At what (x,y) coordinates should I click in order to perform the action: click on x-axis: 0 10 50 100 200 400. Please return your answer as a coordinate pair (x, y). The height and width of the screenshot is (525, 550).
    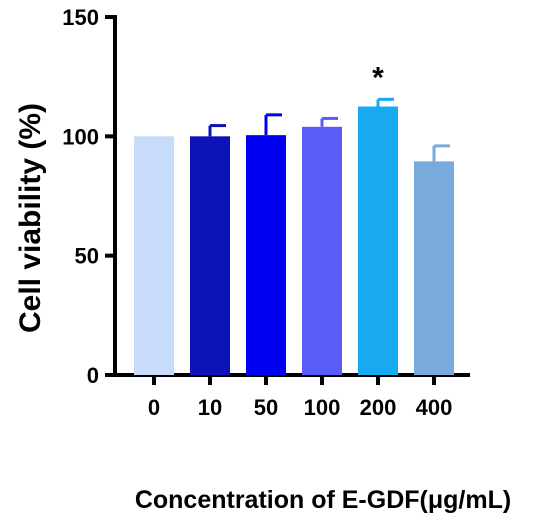
    Looking at the image, I should click on (291, 396).